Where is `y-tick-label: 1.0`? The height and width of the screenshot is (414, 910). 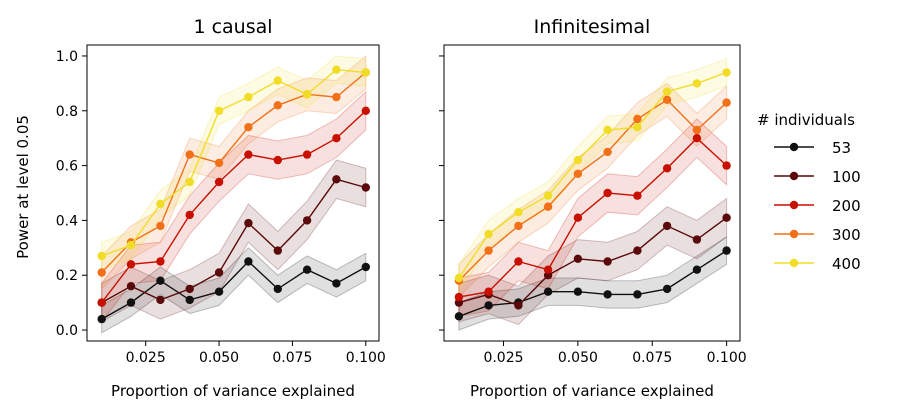 y-tick-label: 1.0 is located at coordinates (67, 57).